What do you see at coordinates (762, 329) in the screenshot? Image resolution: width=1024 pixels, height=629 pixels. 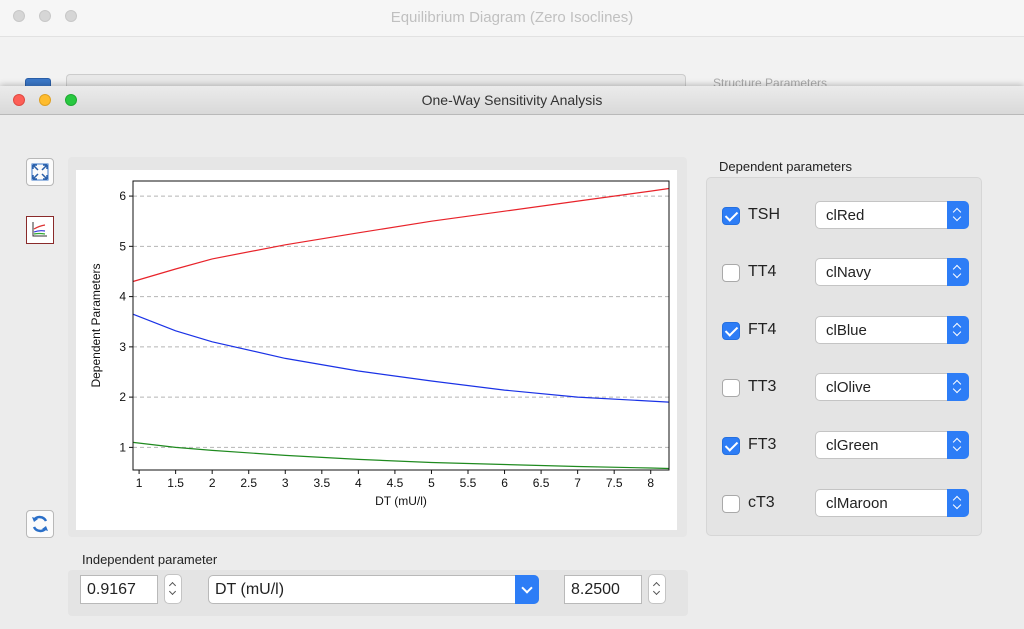 I see `checkbox-label-ft4: FT4` at bounding box center [762, 329].